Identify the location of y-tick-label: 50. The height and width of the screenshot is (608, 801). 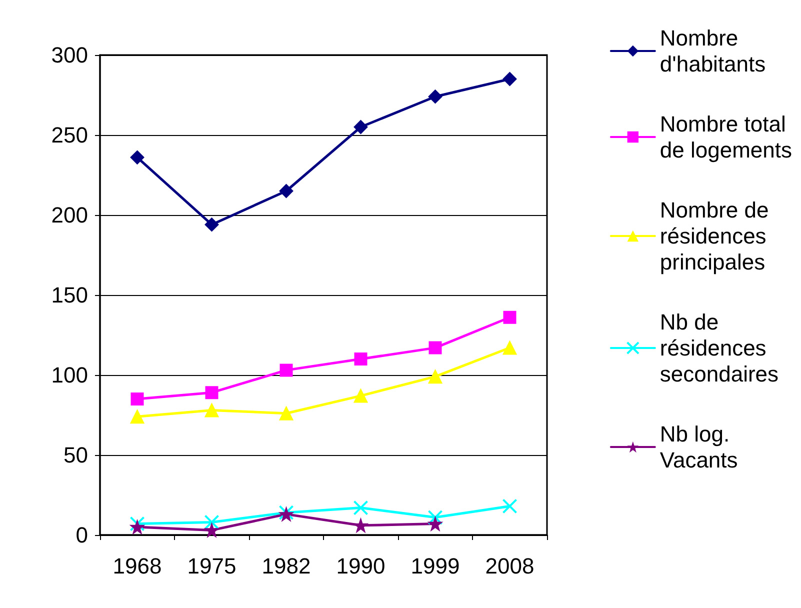
(76, 455).